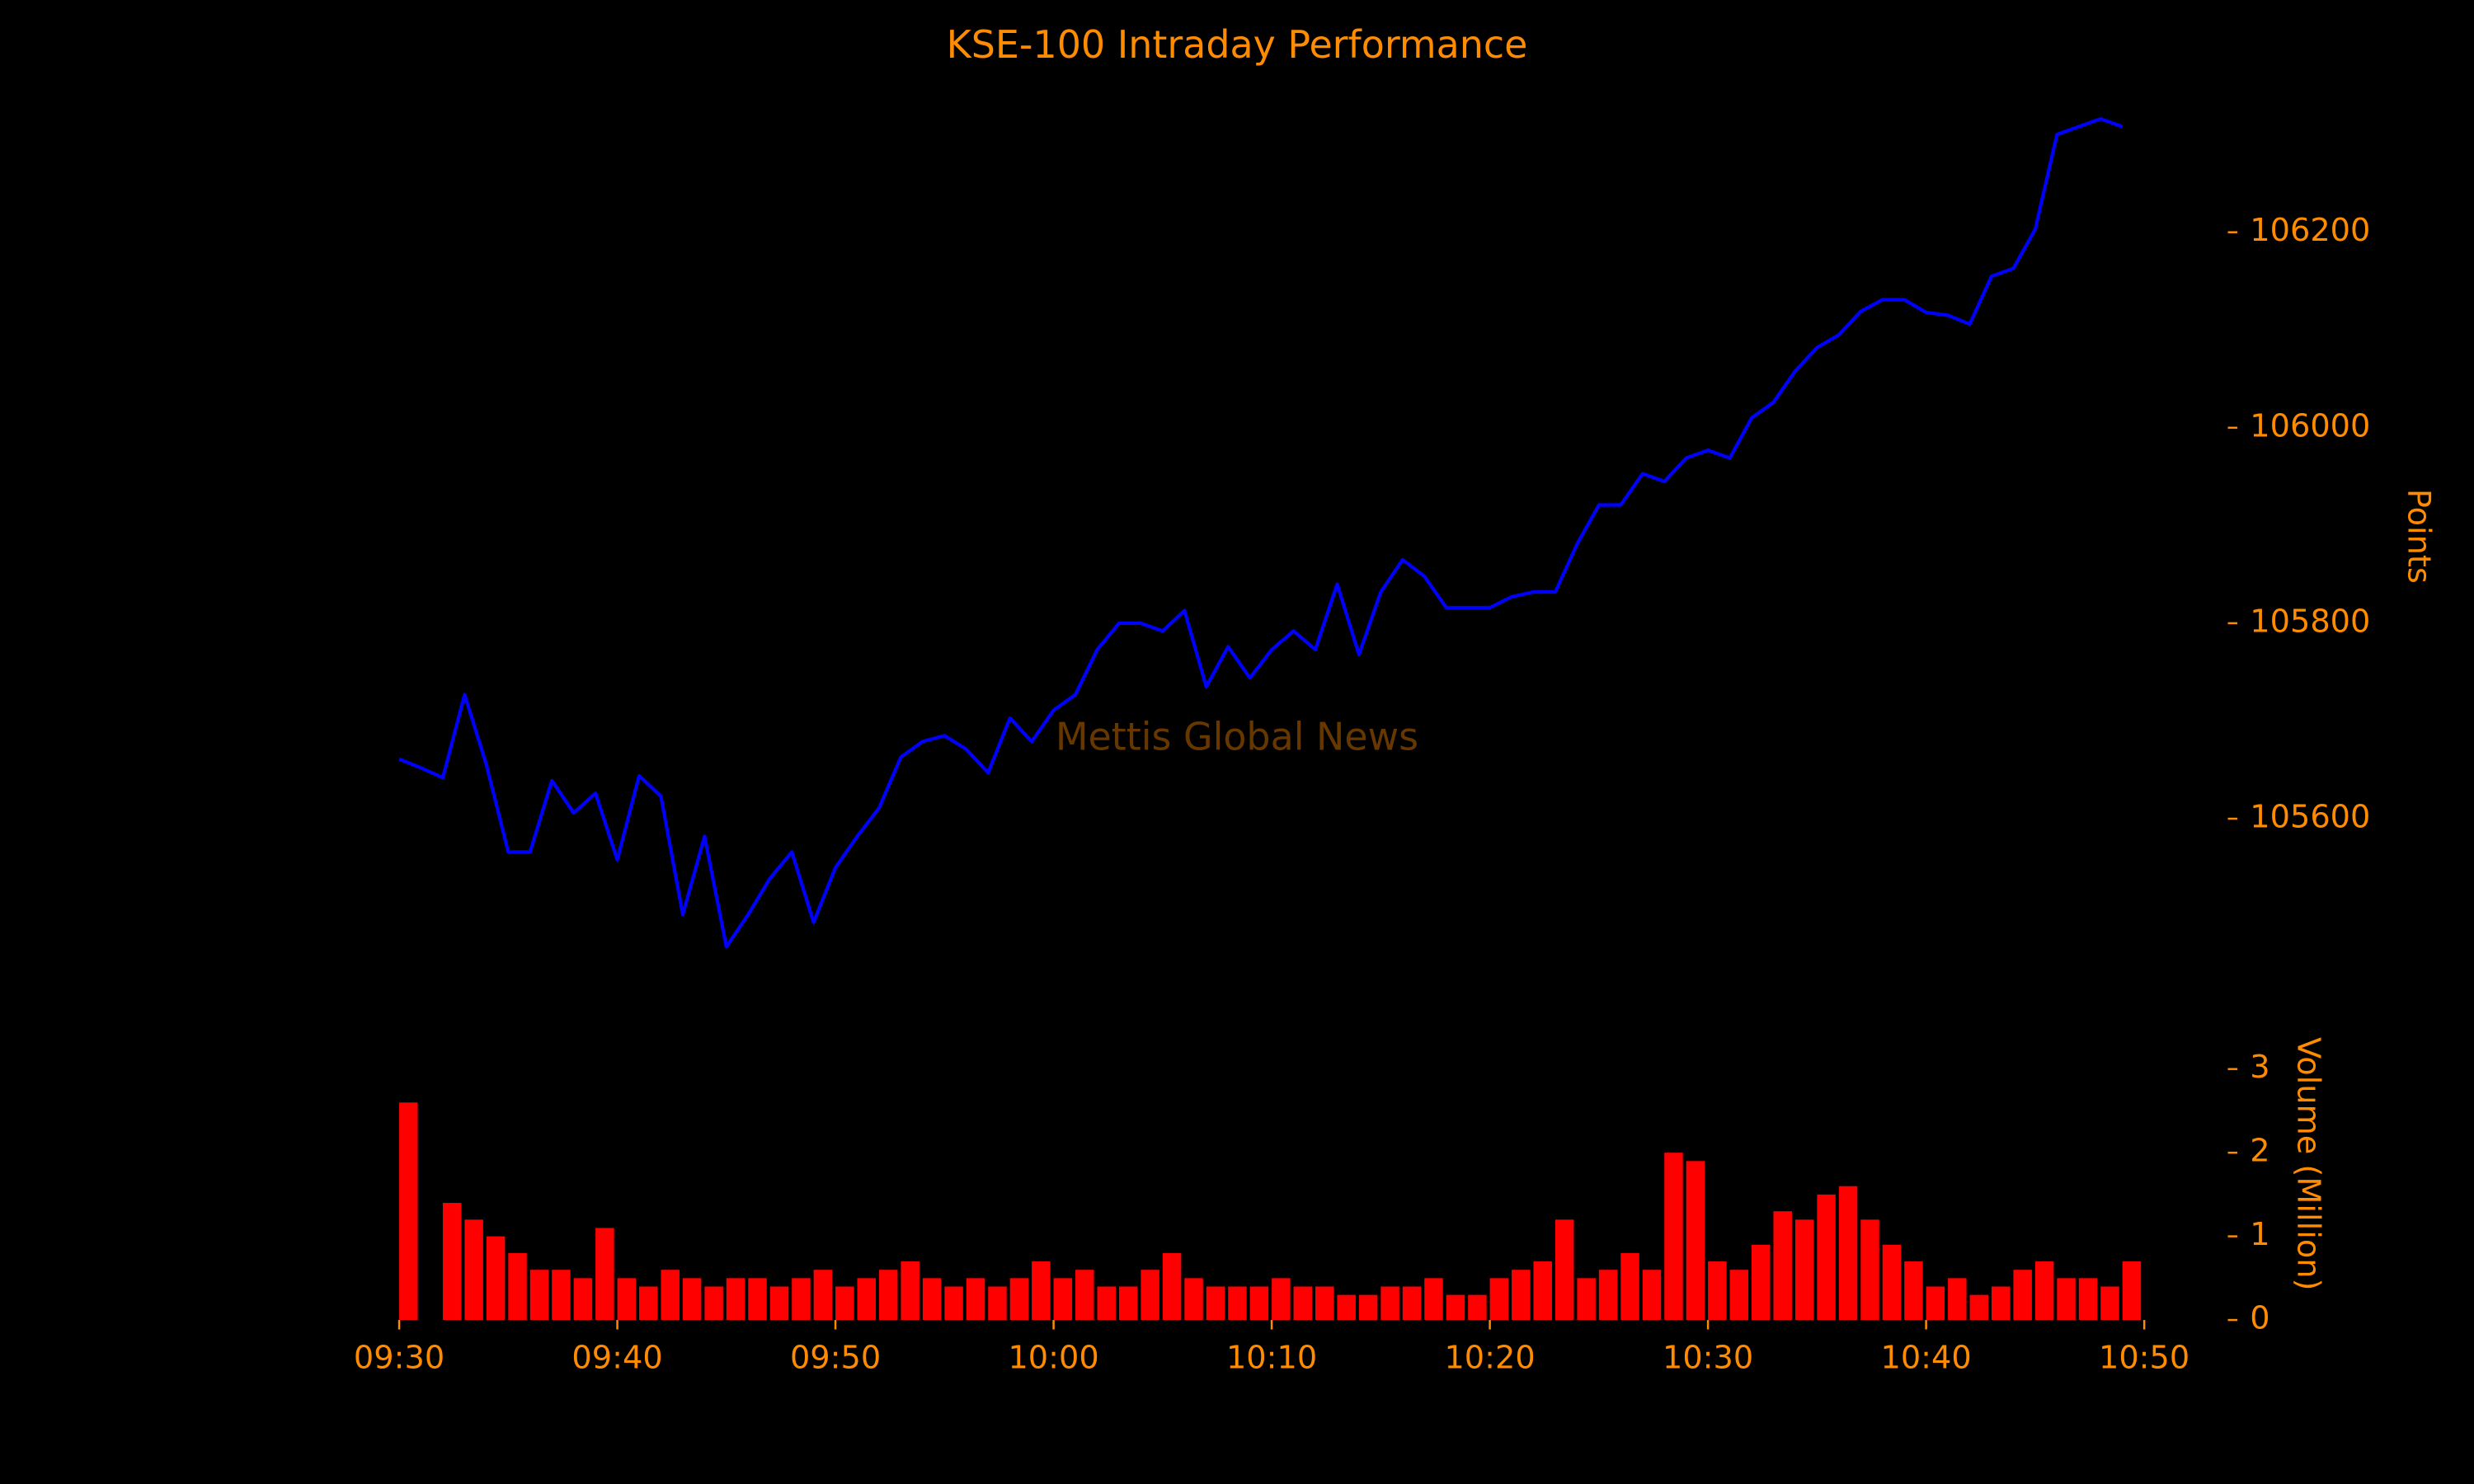 This screenshot has height=1484, width=2474. What do you see at coordinates (2310, 817) in the screenshot?
I see `y-tick-label: 105600` at bounding box center [2310, 817].